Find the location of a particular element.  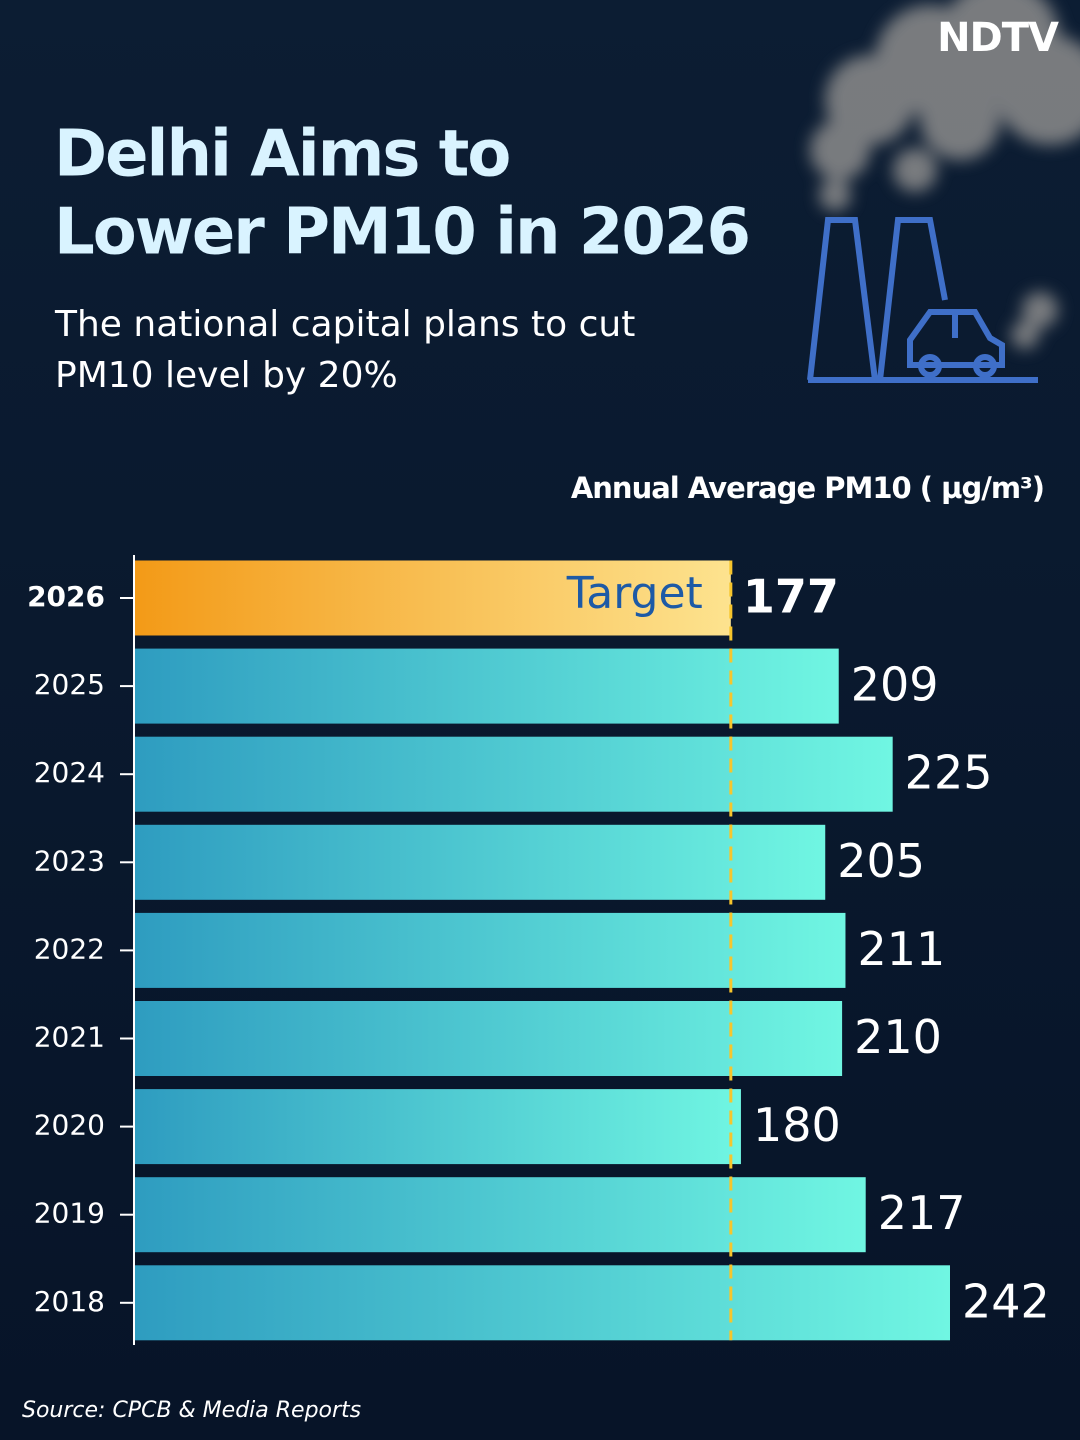

y-tick-label: 2023 is located at coordinates (69, 860).